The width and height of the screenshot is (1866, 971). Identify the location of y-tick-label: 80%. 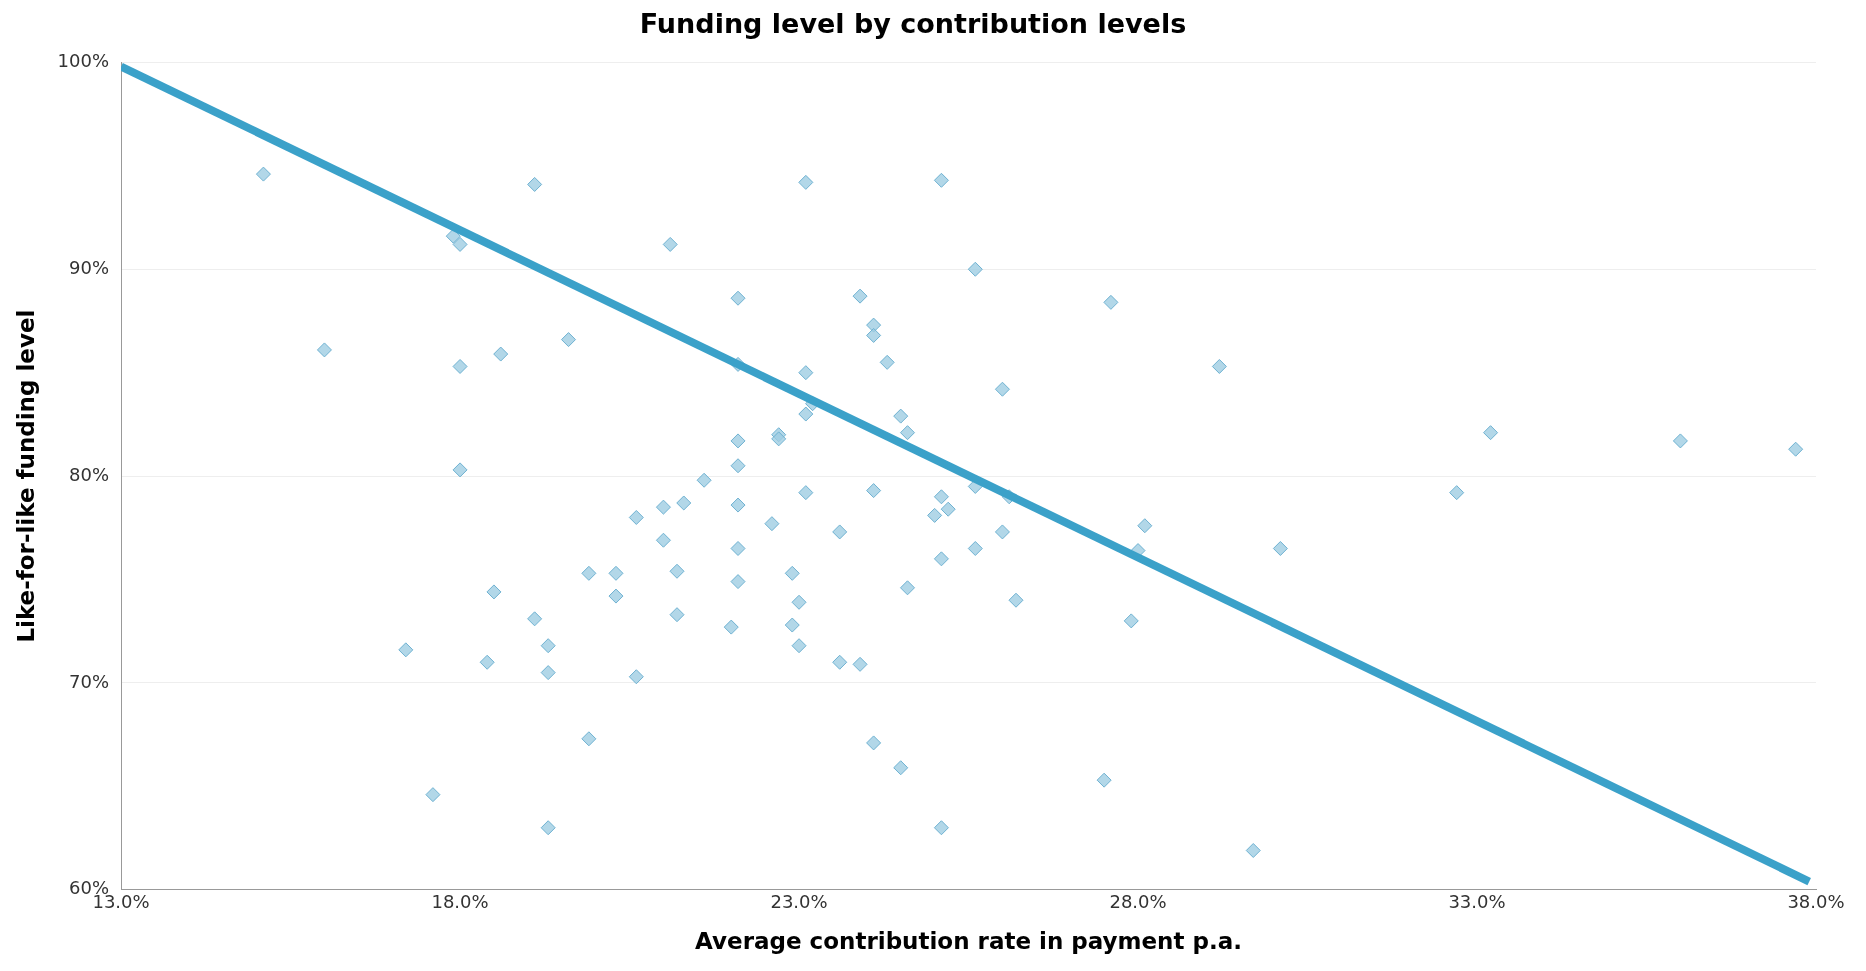
(89, 474).